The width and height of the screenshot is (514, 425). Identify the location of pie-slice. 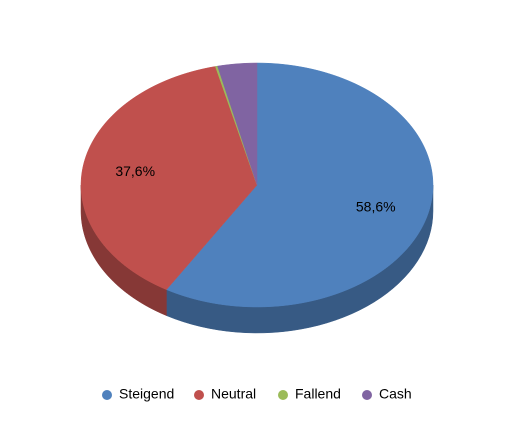
(237, 124).